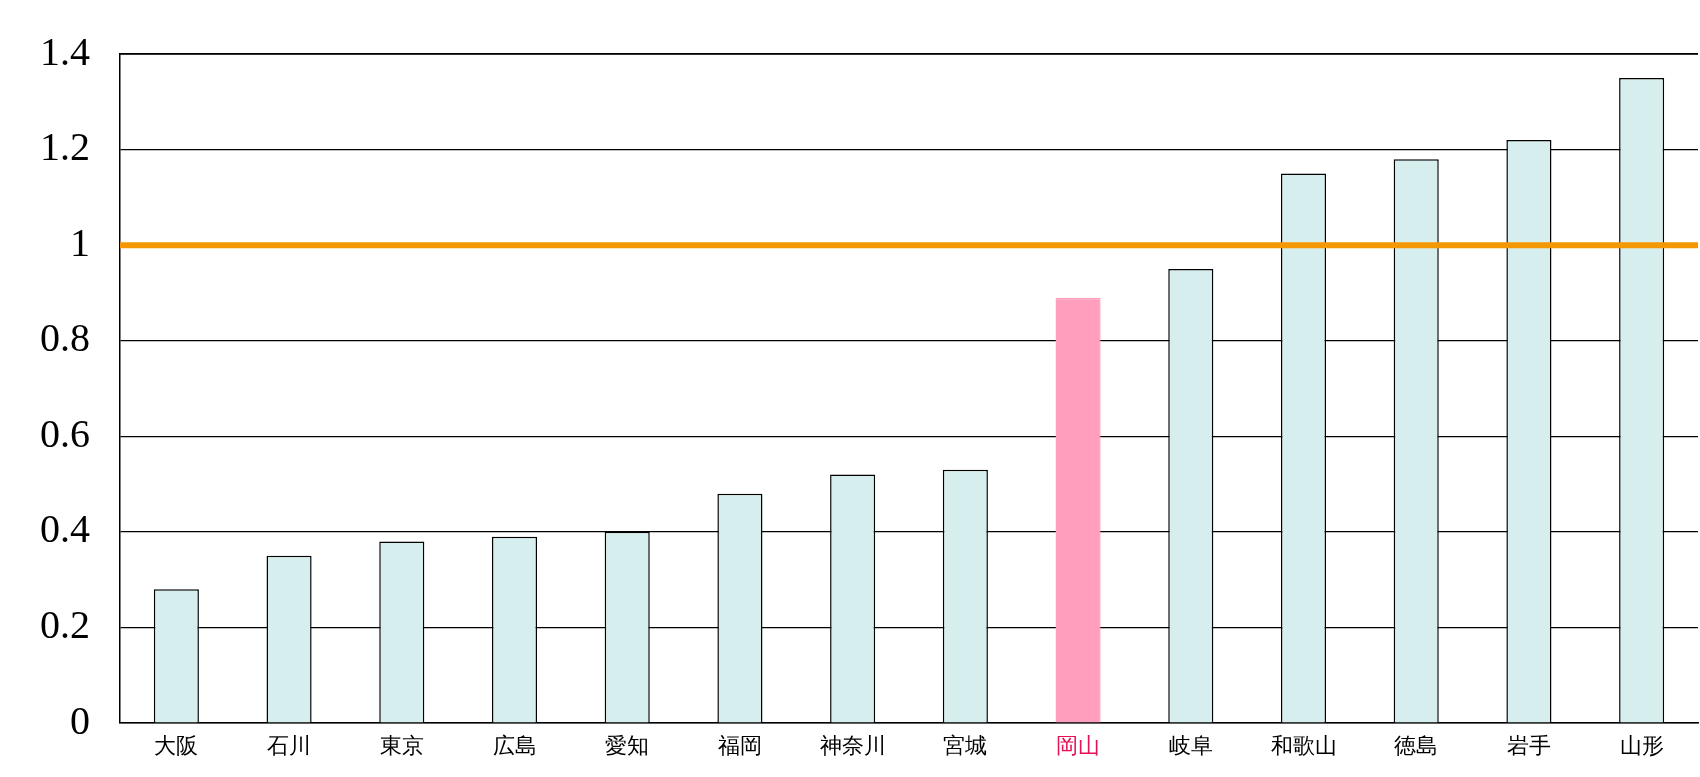 The image size is (1700, 777). What do you see at coordinates (852, 745) in the screenshot?
I see `x-tick-label: 神奈川` at bounding box center [852, 745].